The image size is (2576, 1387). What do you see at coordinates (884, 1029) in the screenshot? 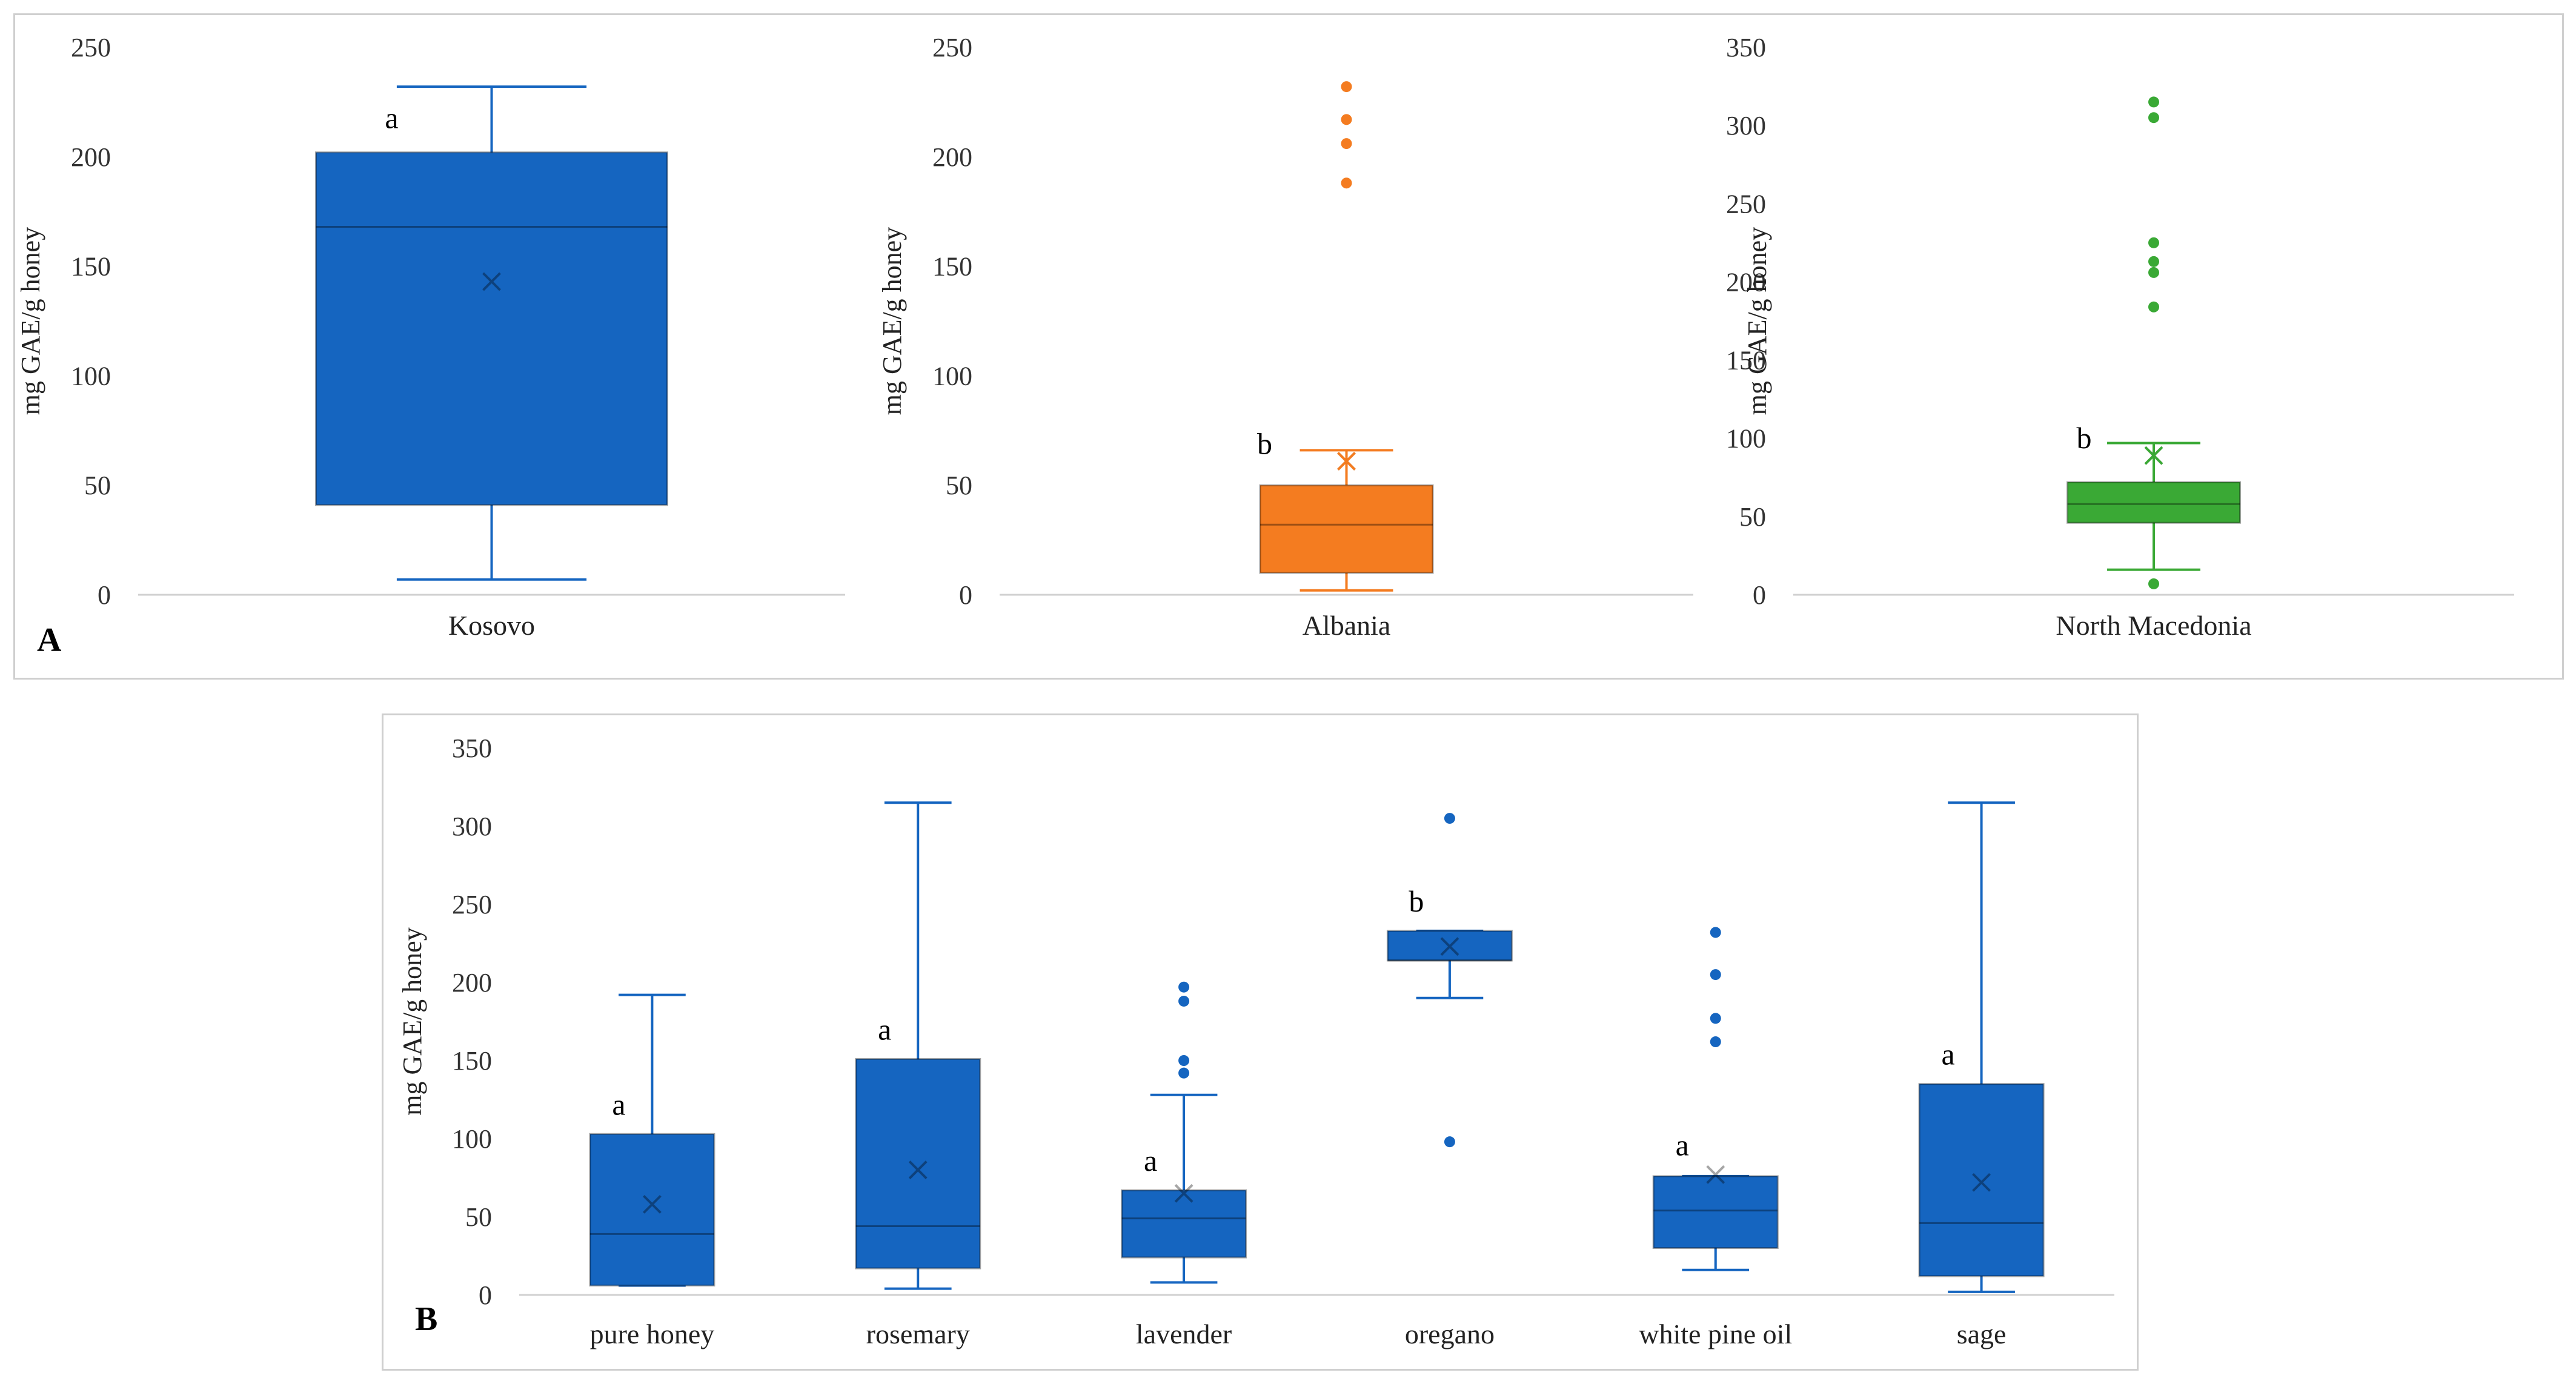
I see `significance-letter-rosemary: a` at bounding box center [884, 1029].